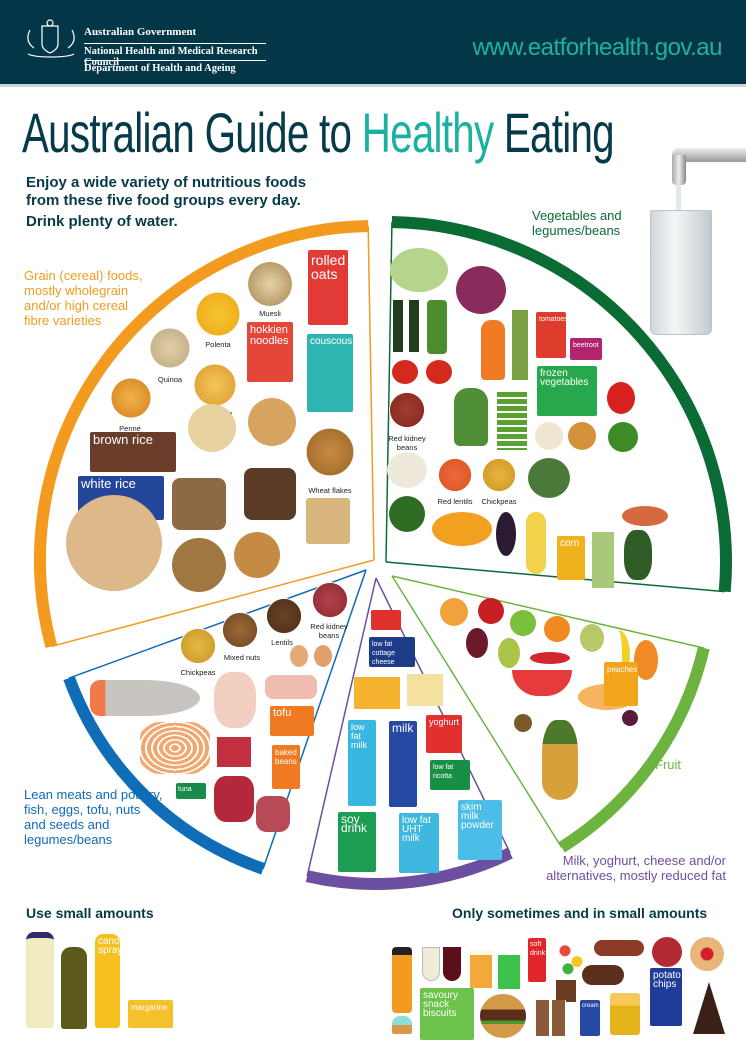 The width and height of the screenshot is (746, 1049). Describe the element at coordinates (198, 672) in the screenshot. I see `chickpeas-label-protein: Chickpeas` at that location.